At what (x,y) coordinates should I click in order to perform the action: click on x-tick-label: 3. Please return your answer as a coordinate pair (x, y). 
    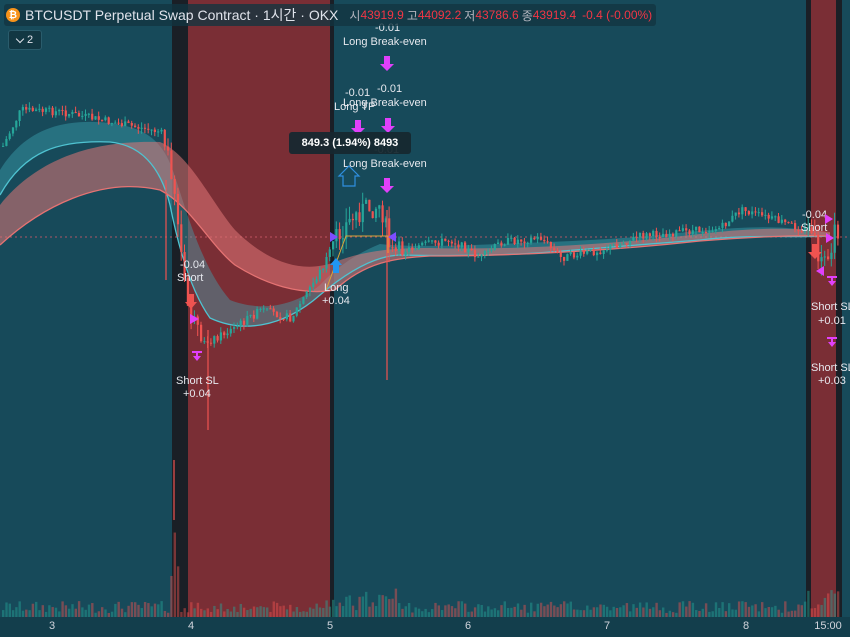
    Looking at the image, I should click on (52, 626).